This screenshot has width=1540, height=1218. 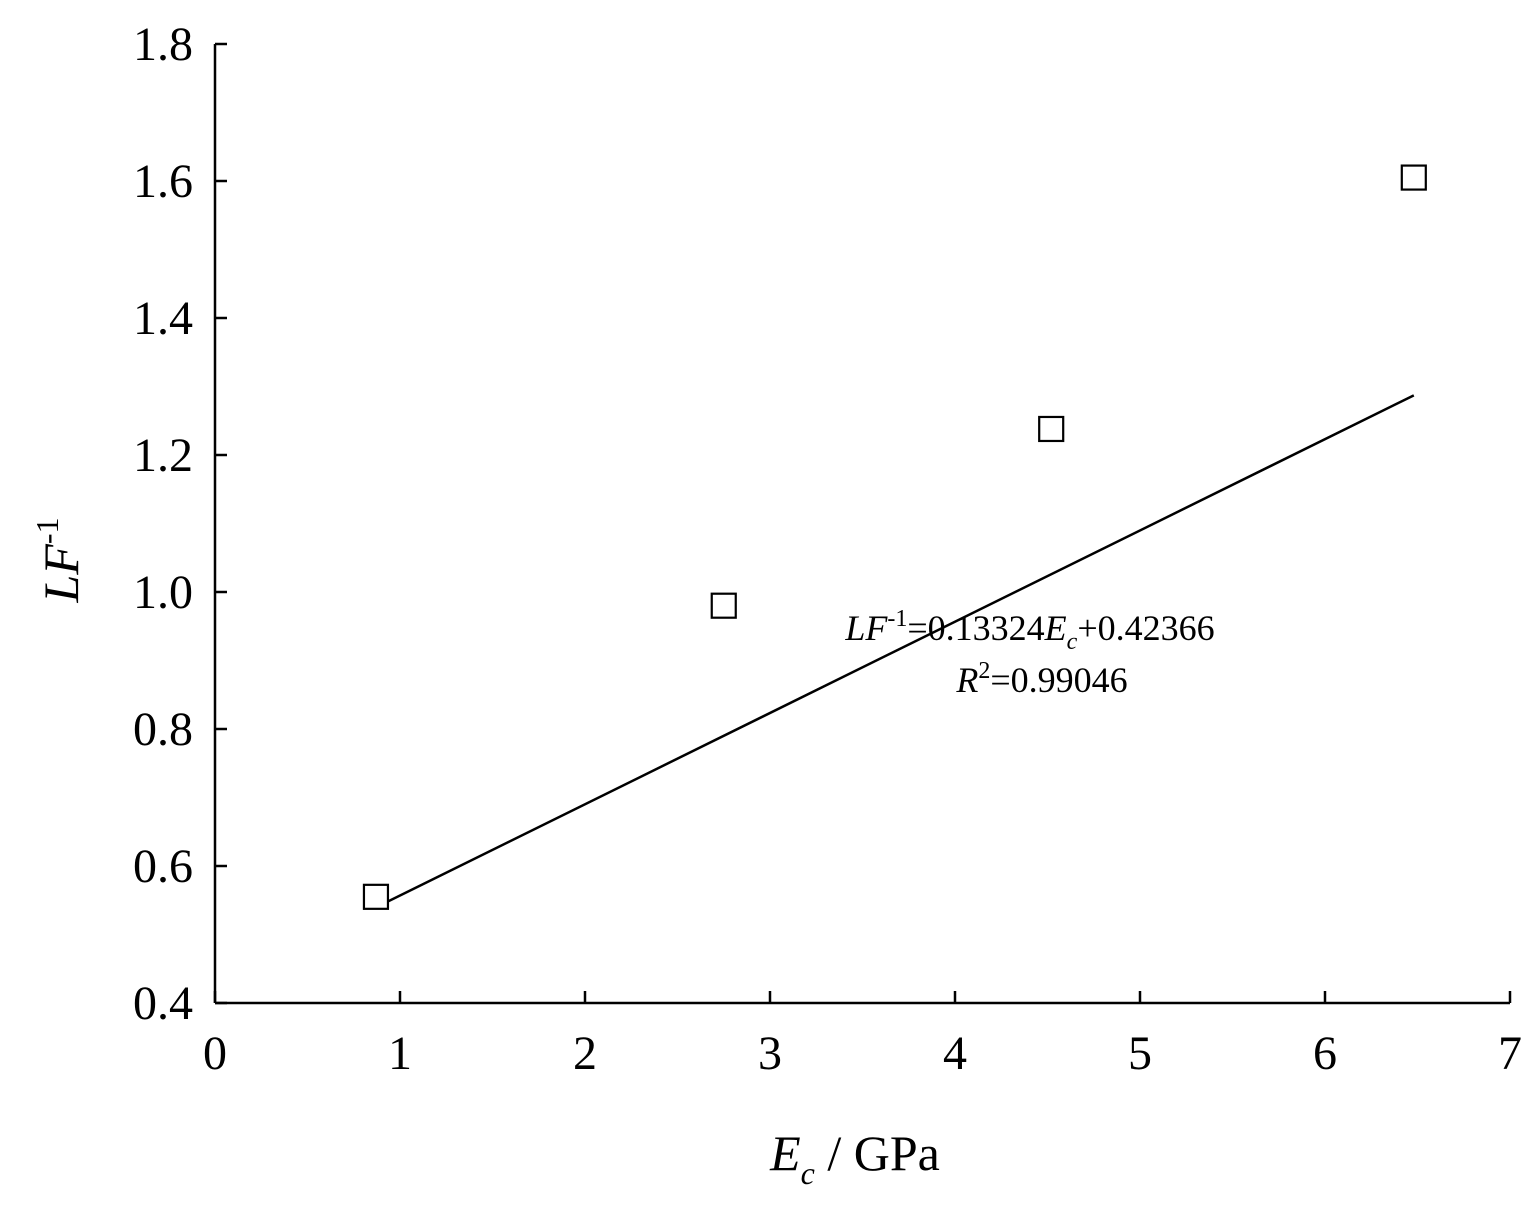 I want to click on x-tick-label: 2, so click(x=585, y=1053).